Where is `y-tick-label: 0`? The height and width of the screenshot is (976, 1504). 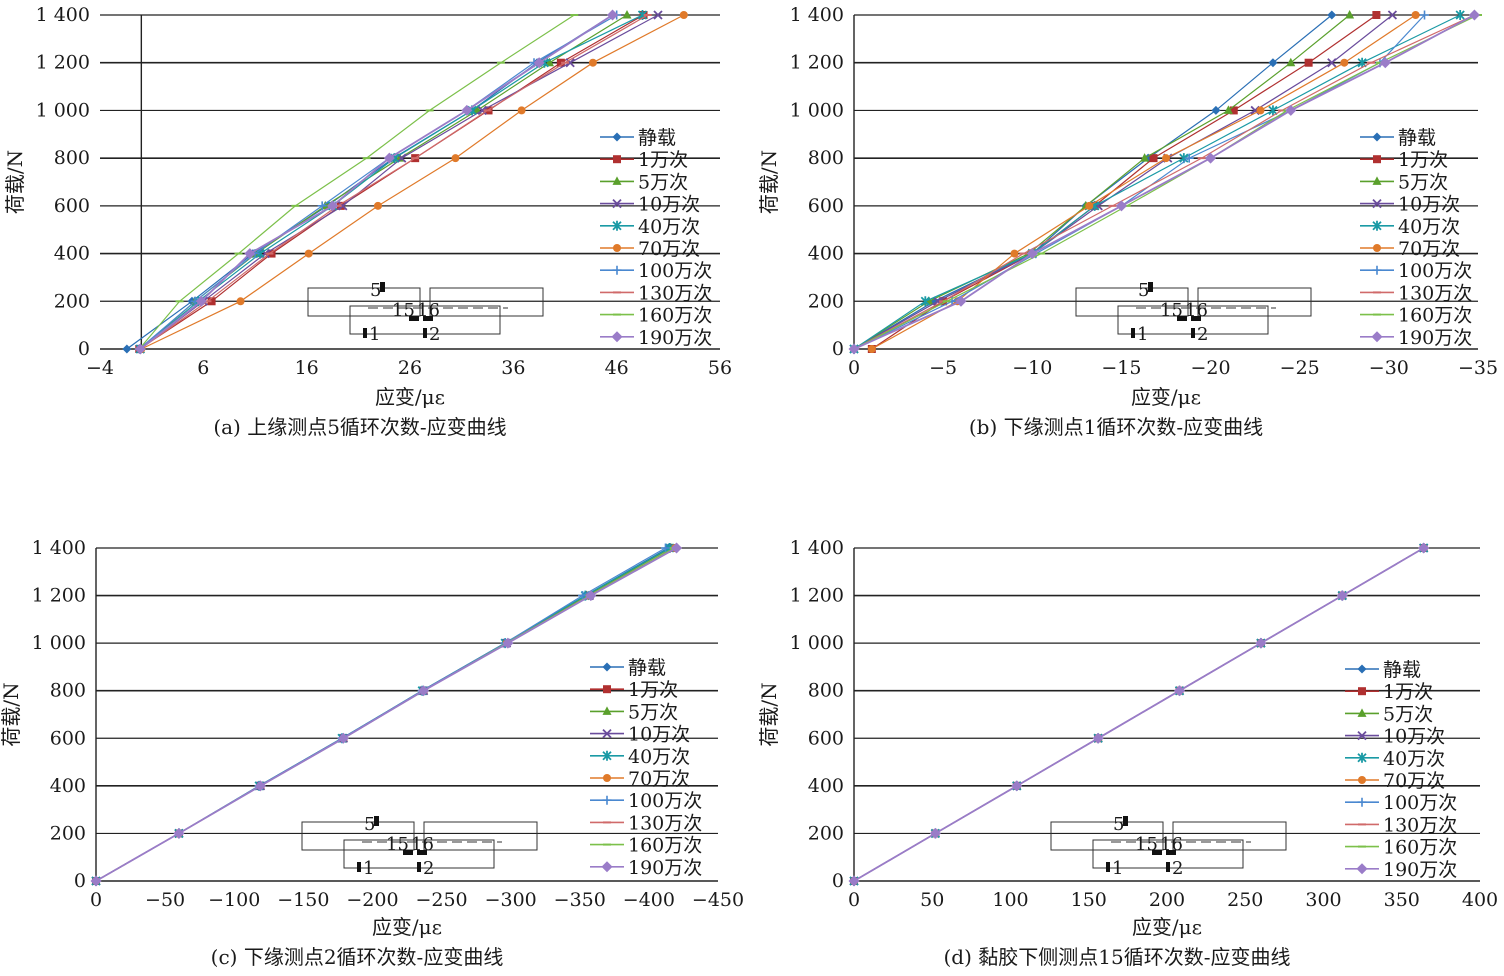
y-tick-label: 0 is located at coordinates (84, 349).